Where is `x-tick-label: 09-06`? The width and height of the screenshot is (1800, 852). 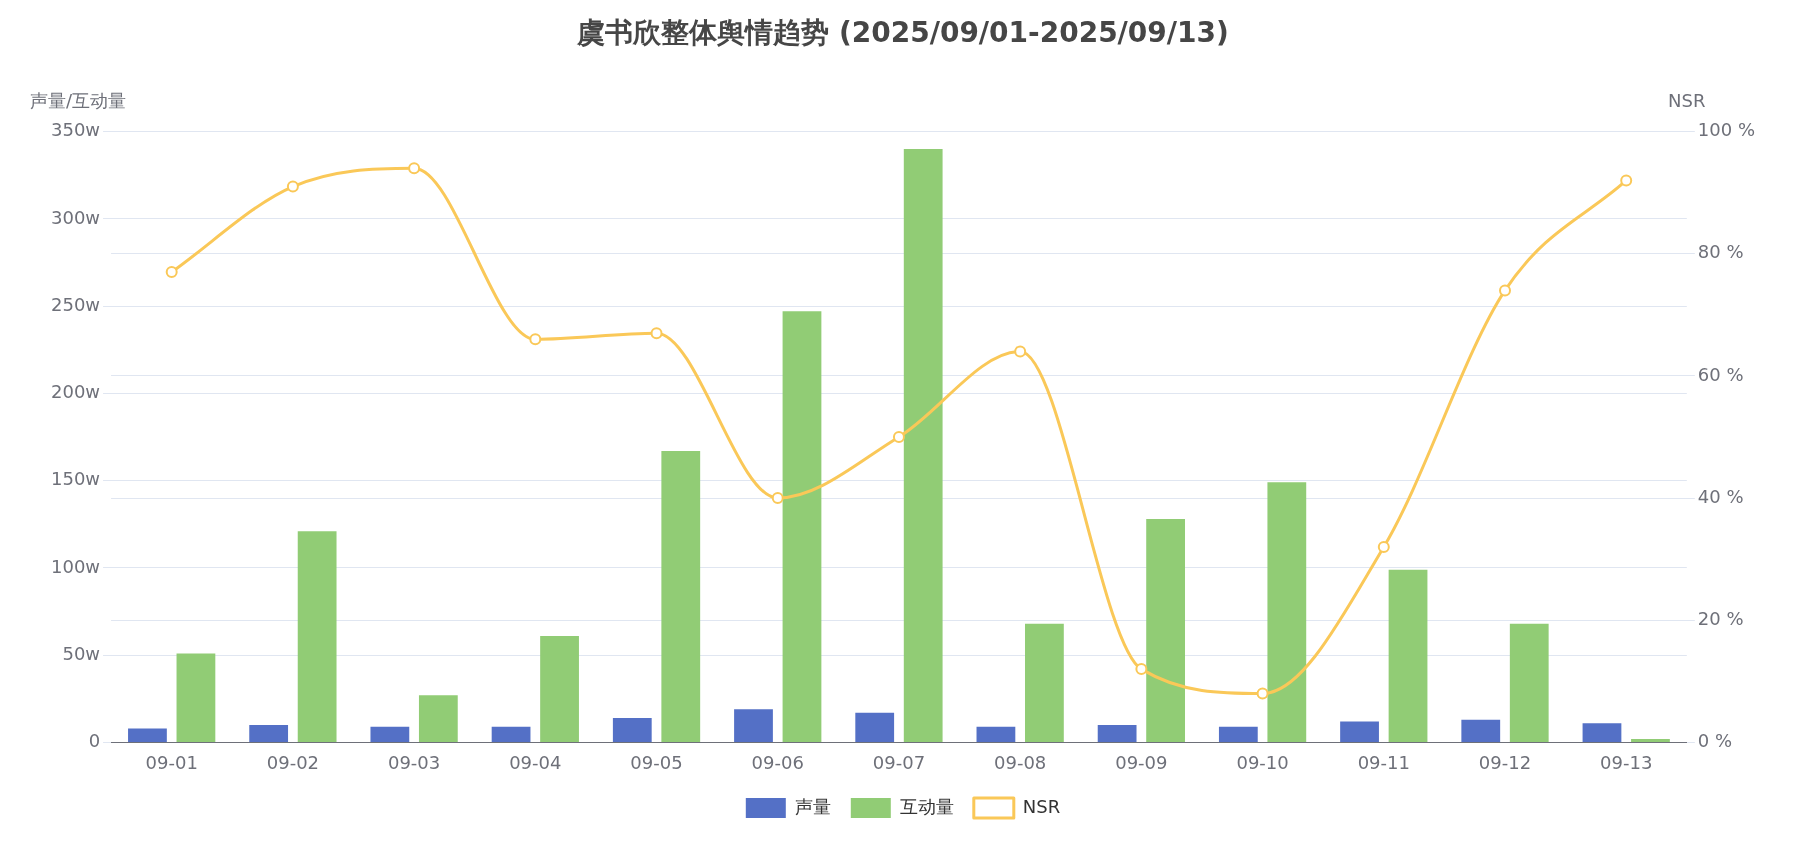 x-tick-label: 09-06 is located at coordinates (777, 762).